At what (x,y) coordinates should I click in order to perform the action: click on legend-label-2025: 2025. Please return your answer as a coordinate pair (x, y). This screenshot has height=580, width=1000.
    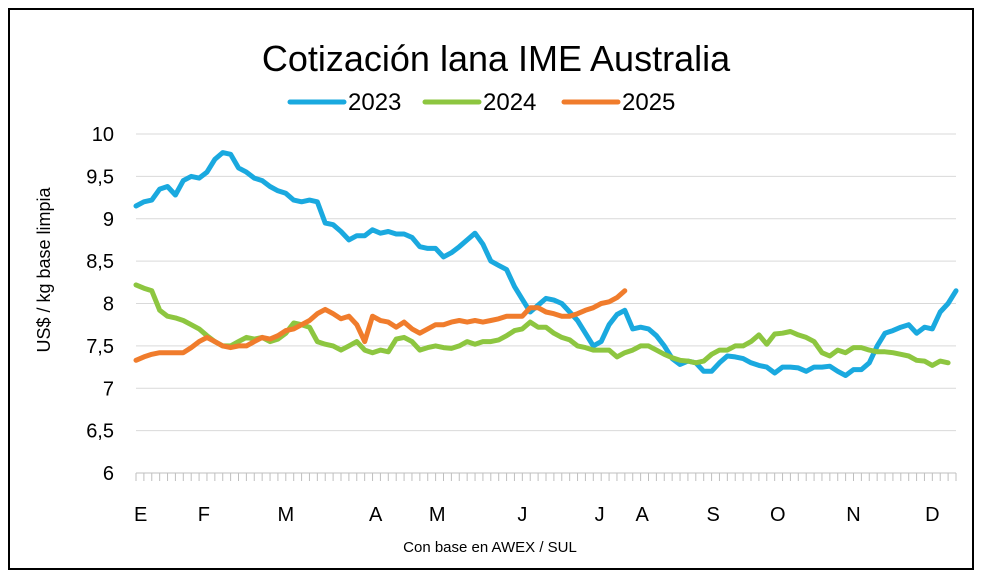
    Looking at the image, I should click on (648, 102).